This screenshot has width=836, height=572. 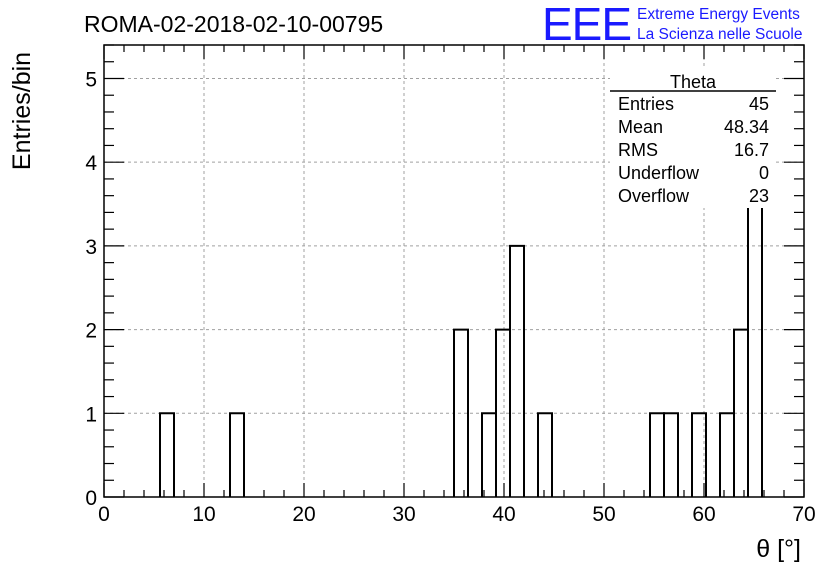 I want to click on logo-line-1: Extreme Energy Events, so click(x=718, y=14).